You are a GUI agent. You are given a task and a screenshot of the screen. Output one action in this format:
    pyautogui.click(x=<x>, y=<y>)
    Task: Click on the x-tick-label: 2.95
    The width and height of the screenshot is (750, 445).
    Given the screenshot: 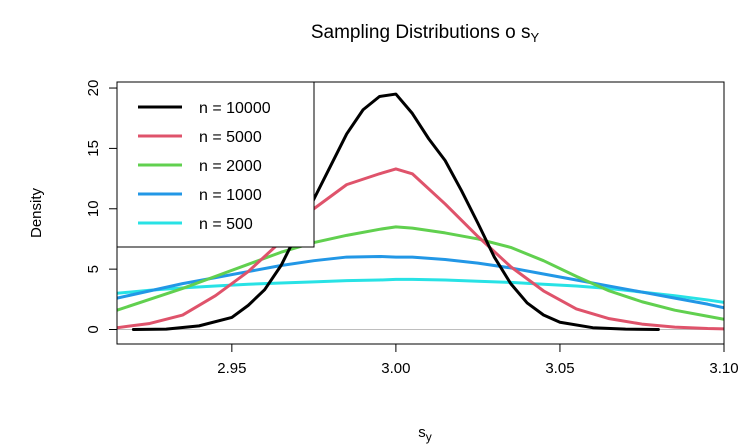 What is the action you would take?
    pyautogui.click(x=231, y=368)
    